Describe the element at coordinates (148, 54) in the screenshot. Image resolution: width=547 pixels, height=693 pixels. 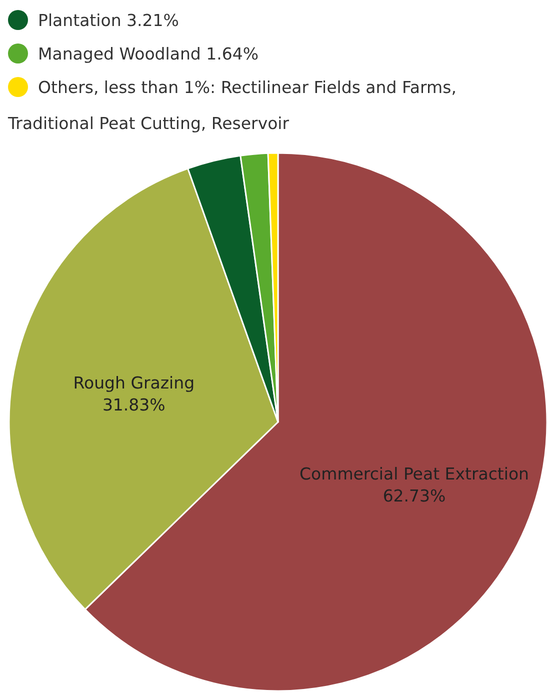
I see `legend-label: Managed Woodland 1.64%` at that location.